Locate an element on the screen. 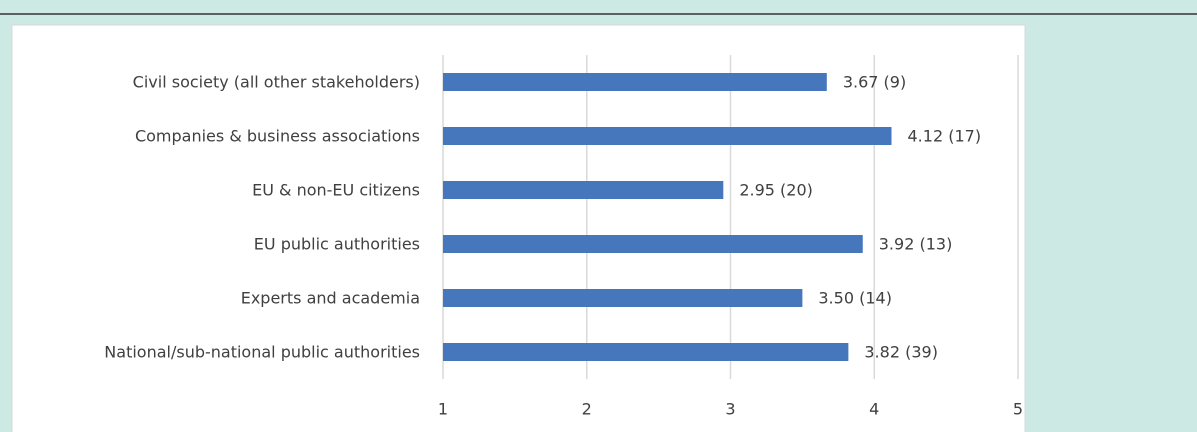 This screenshot has height=432, width=1197. y-tick-label: EU public authorities is located at coordinates (337, 244).